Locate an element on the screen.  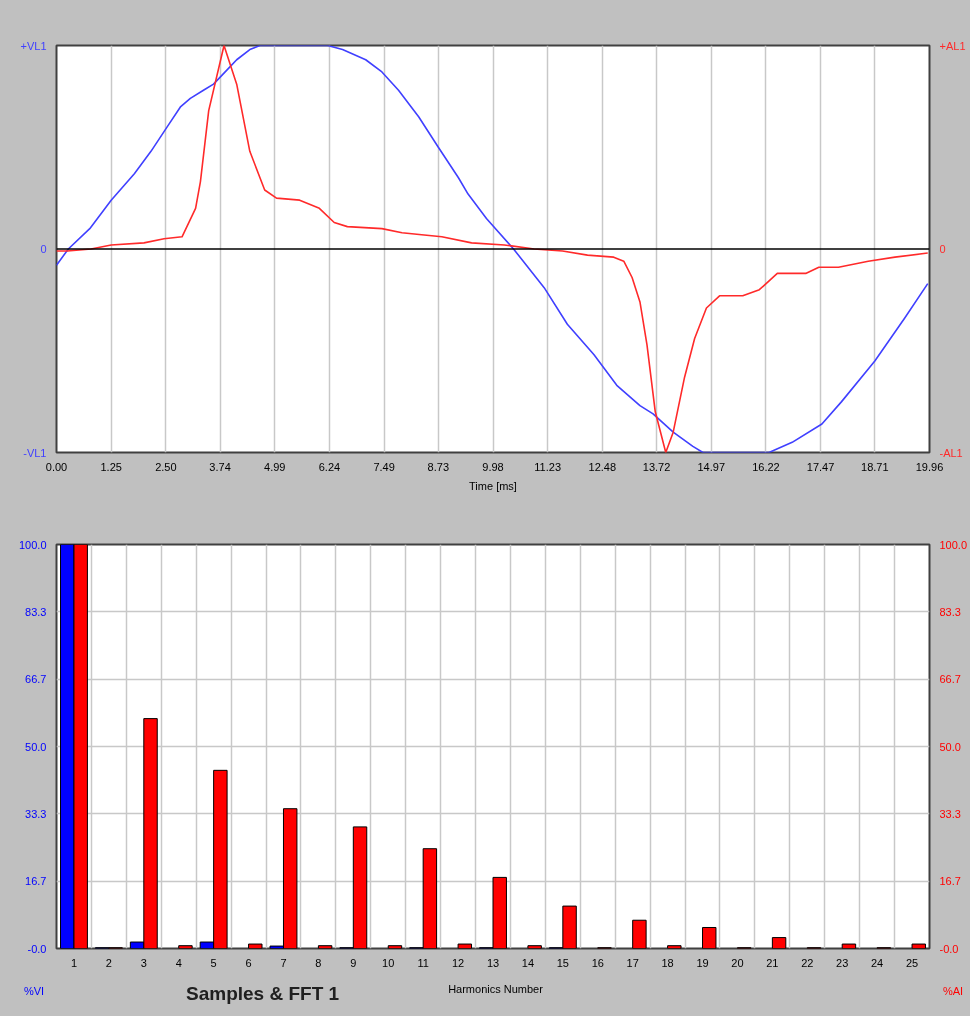
y-tick-label: 100.0 is located at coordinates (32, 544).